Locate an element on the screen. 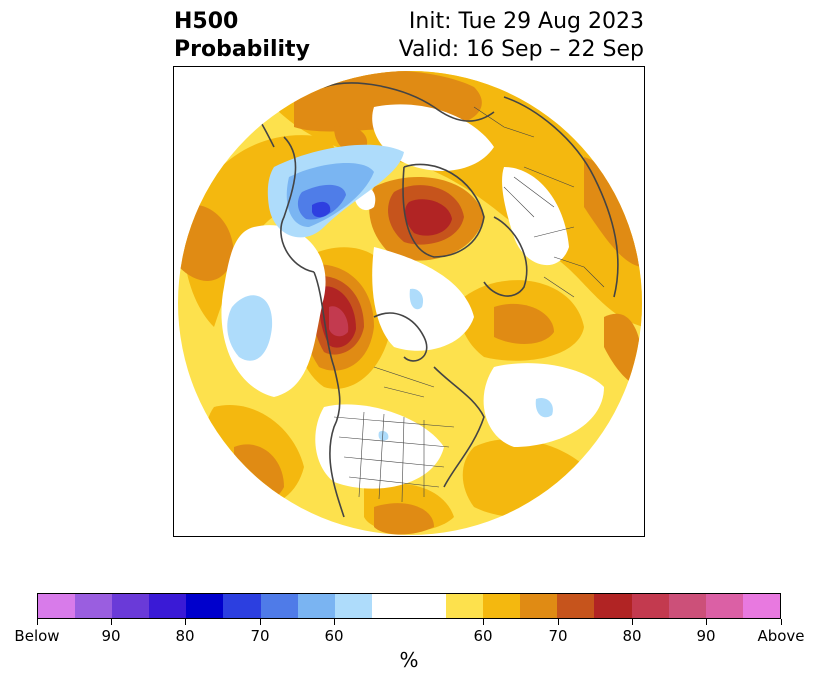 This screenshot has height=686, width=819. title-product: Probability is located at coordinates (242, 49).